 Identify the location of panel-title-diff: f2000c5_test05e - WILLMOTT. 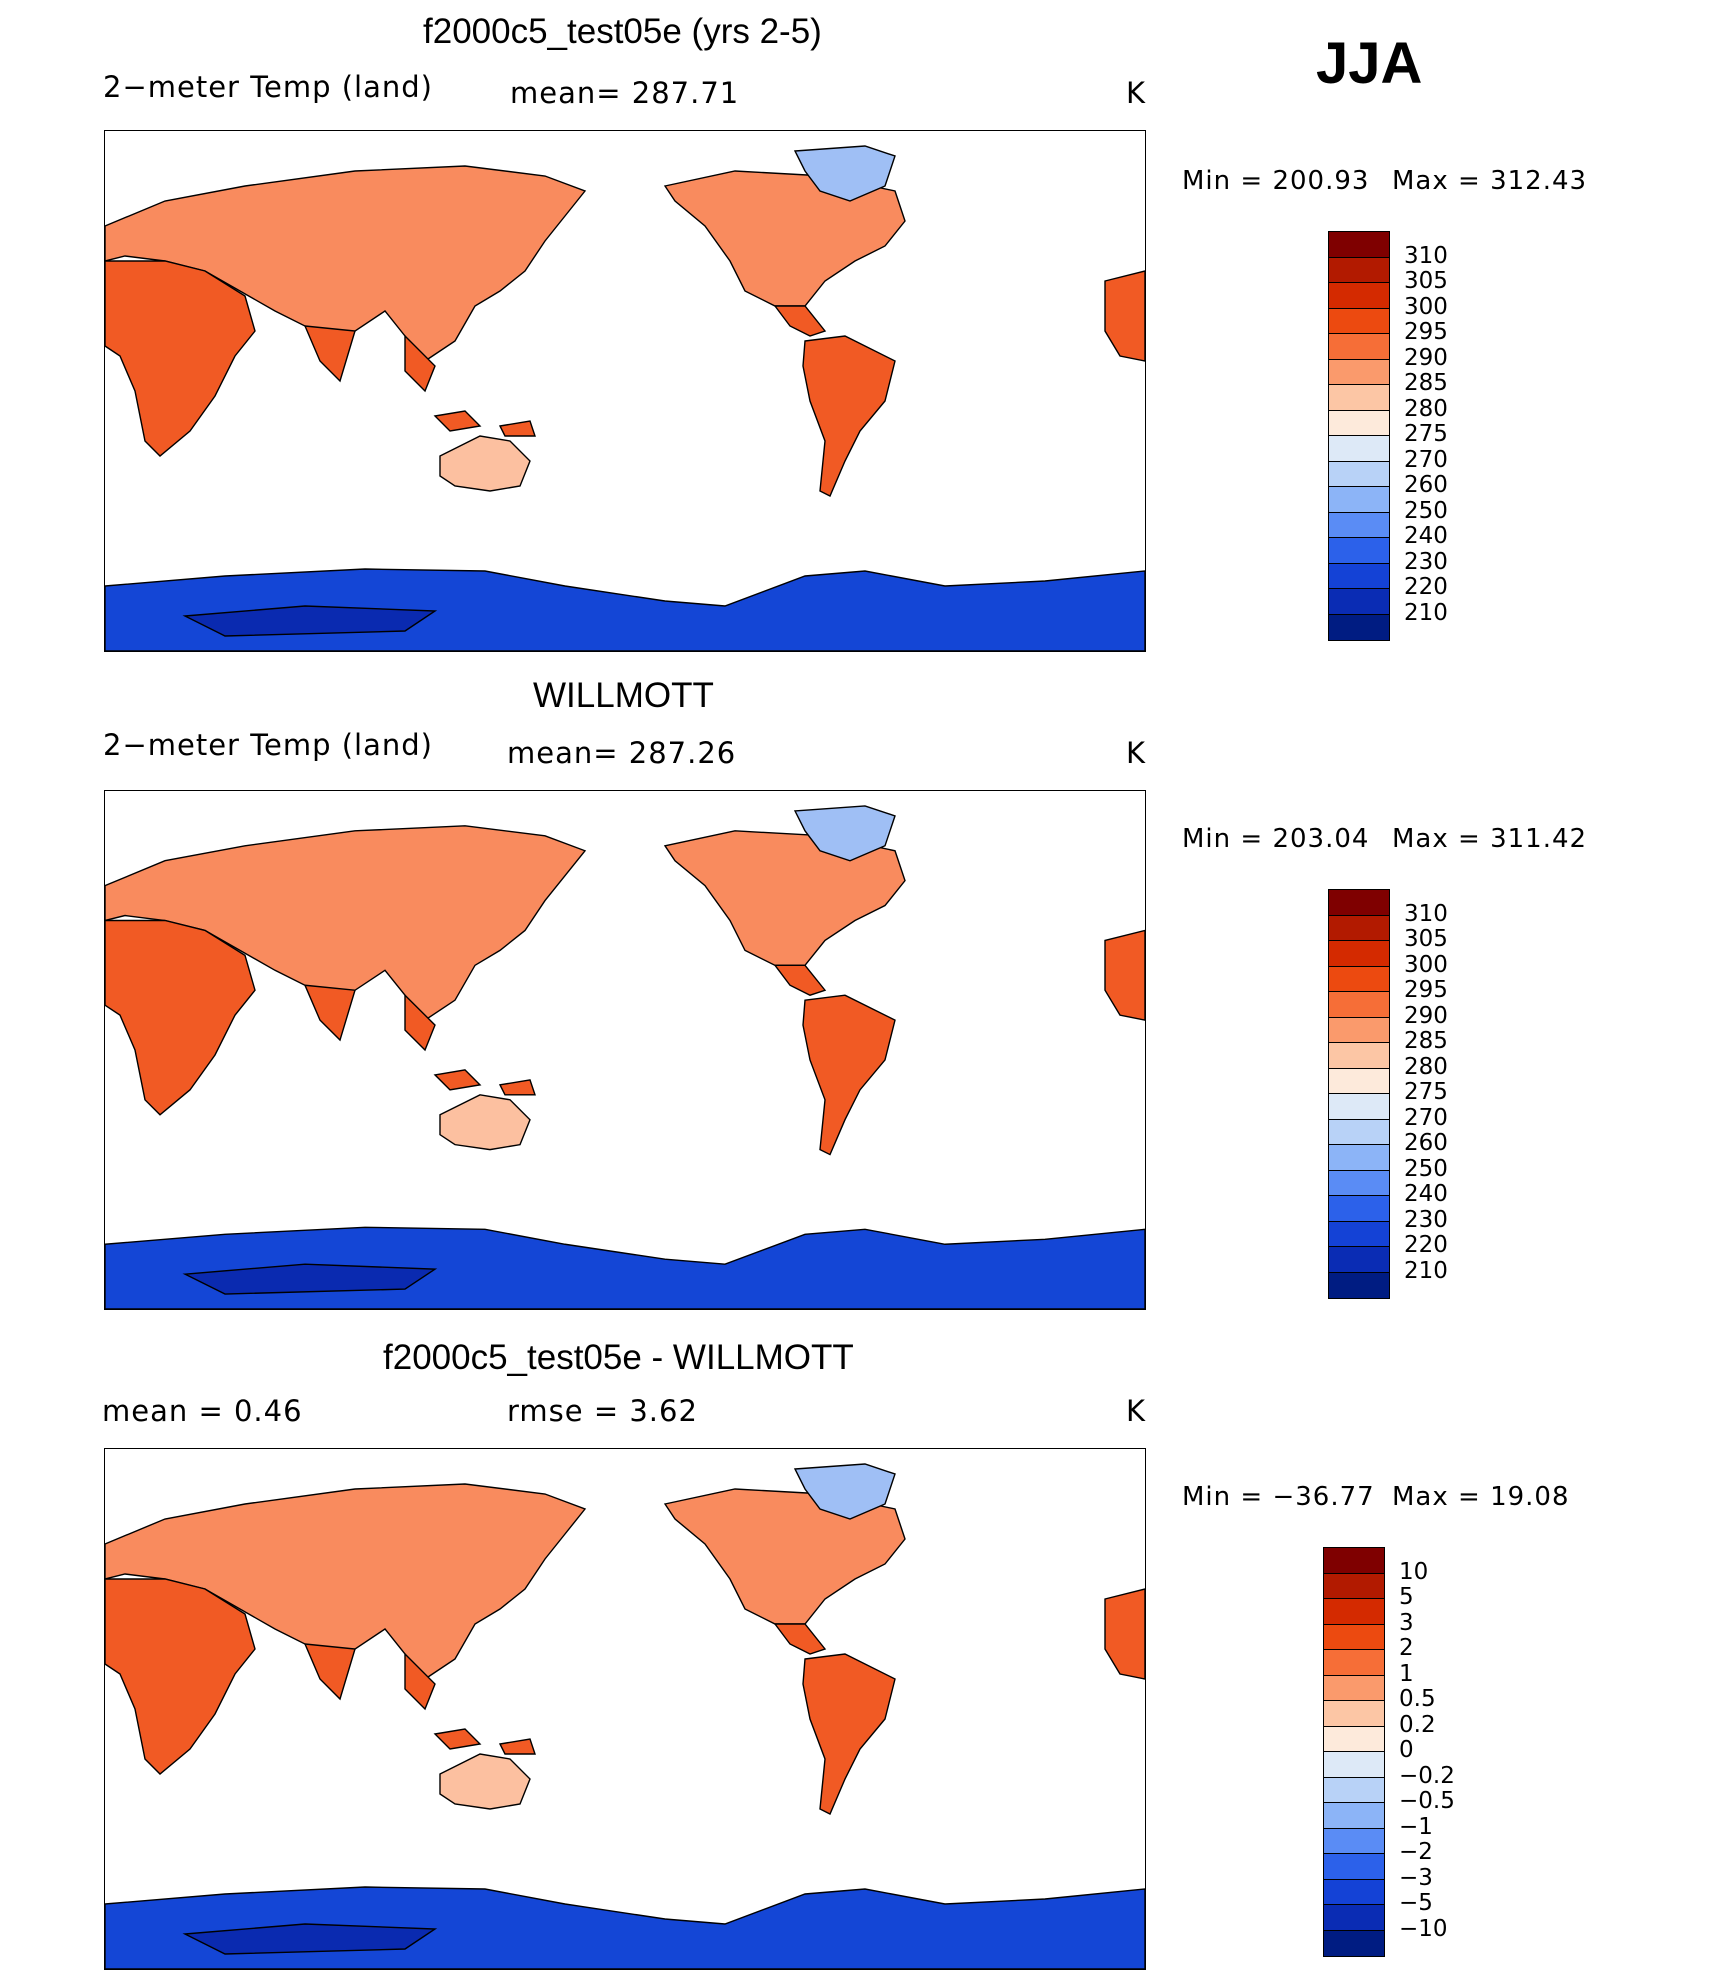
(618, 1357).